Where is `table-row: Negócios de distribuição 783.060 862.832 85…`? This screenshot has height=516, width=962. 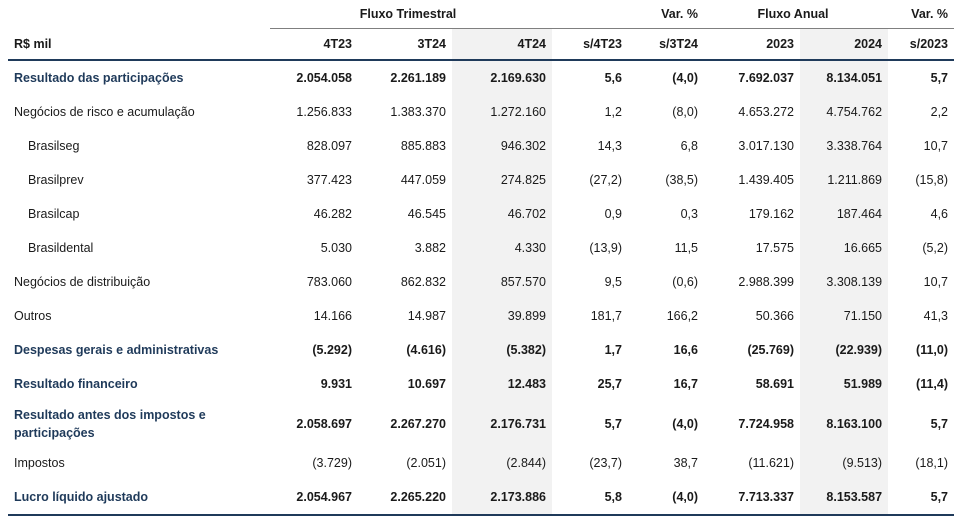
table-row: Negócios de distribuição 783.060 862.832 85… is located at coordinates (481, 282).